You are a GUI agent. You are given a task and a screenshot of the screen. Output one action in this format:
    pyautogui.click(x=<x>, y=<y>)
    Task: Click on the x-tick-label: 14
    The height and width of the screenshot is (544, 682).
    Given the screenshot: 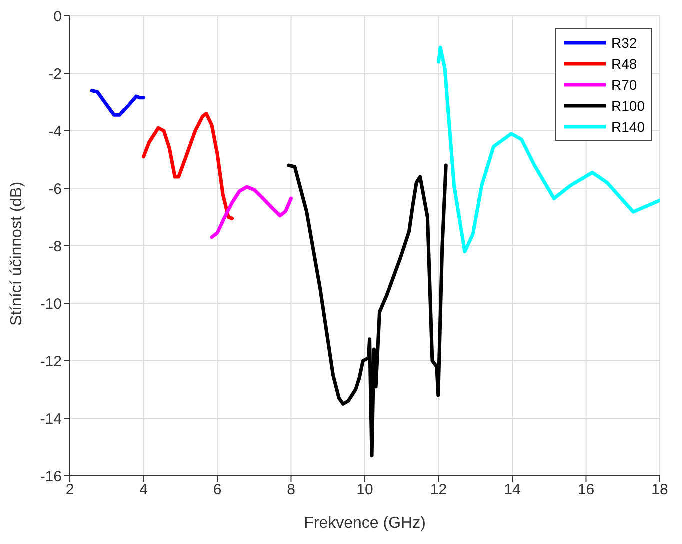 What is the action you would take?
    pyautogui.click(x=512, y=490)
    